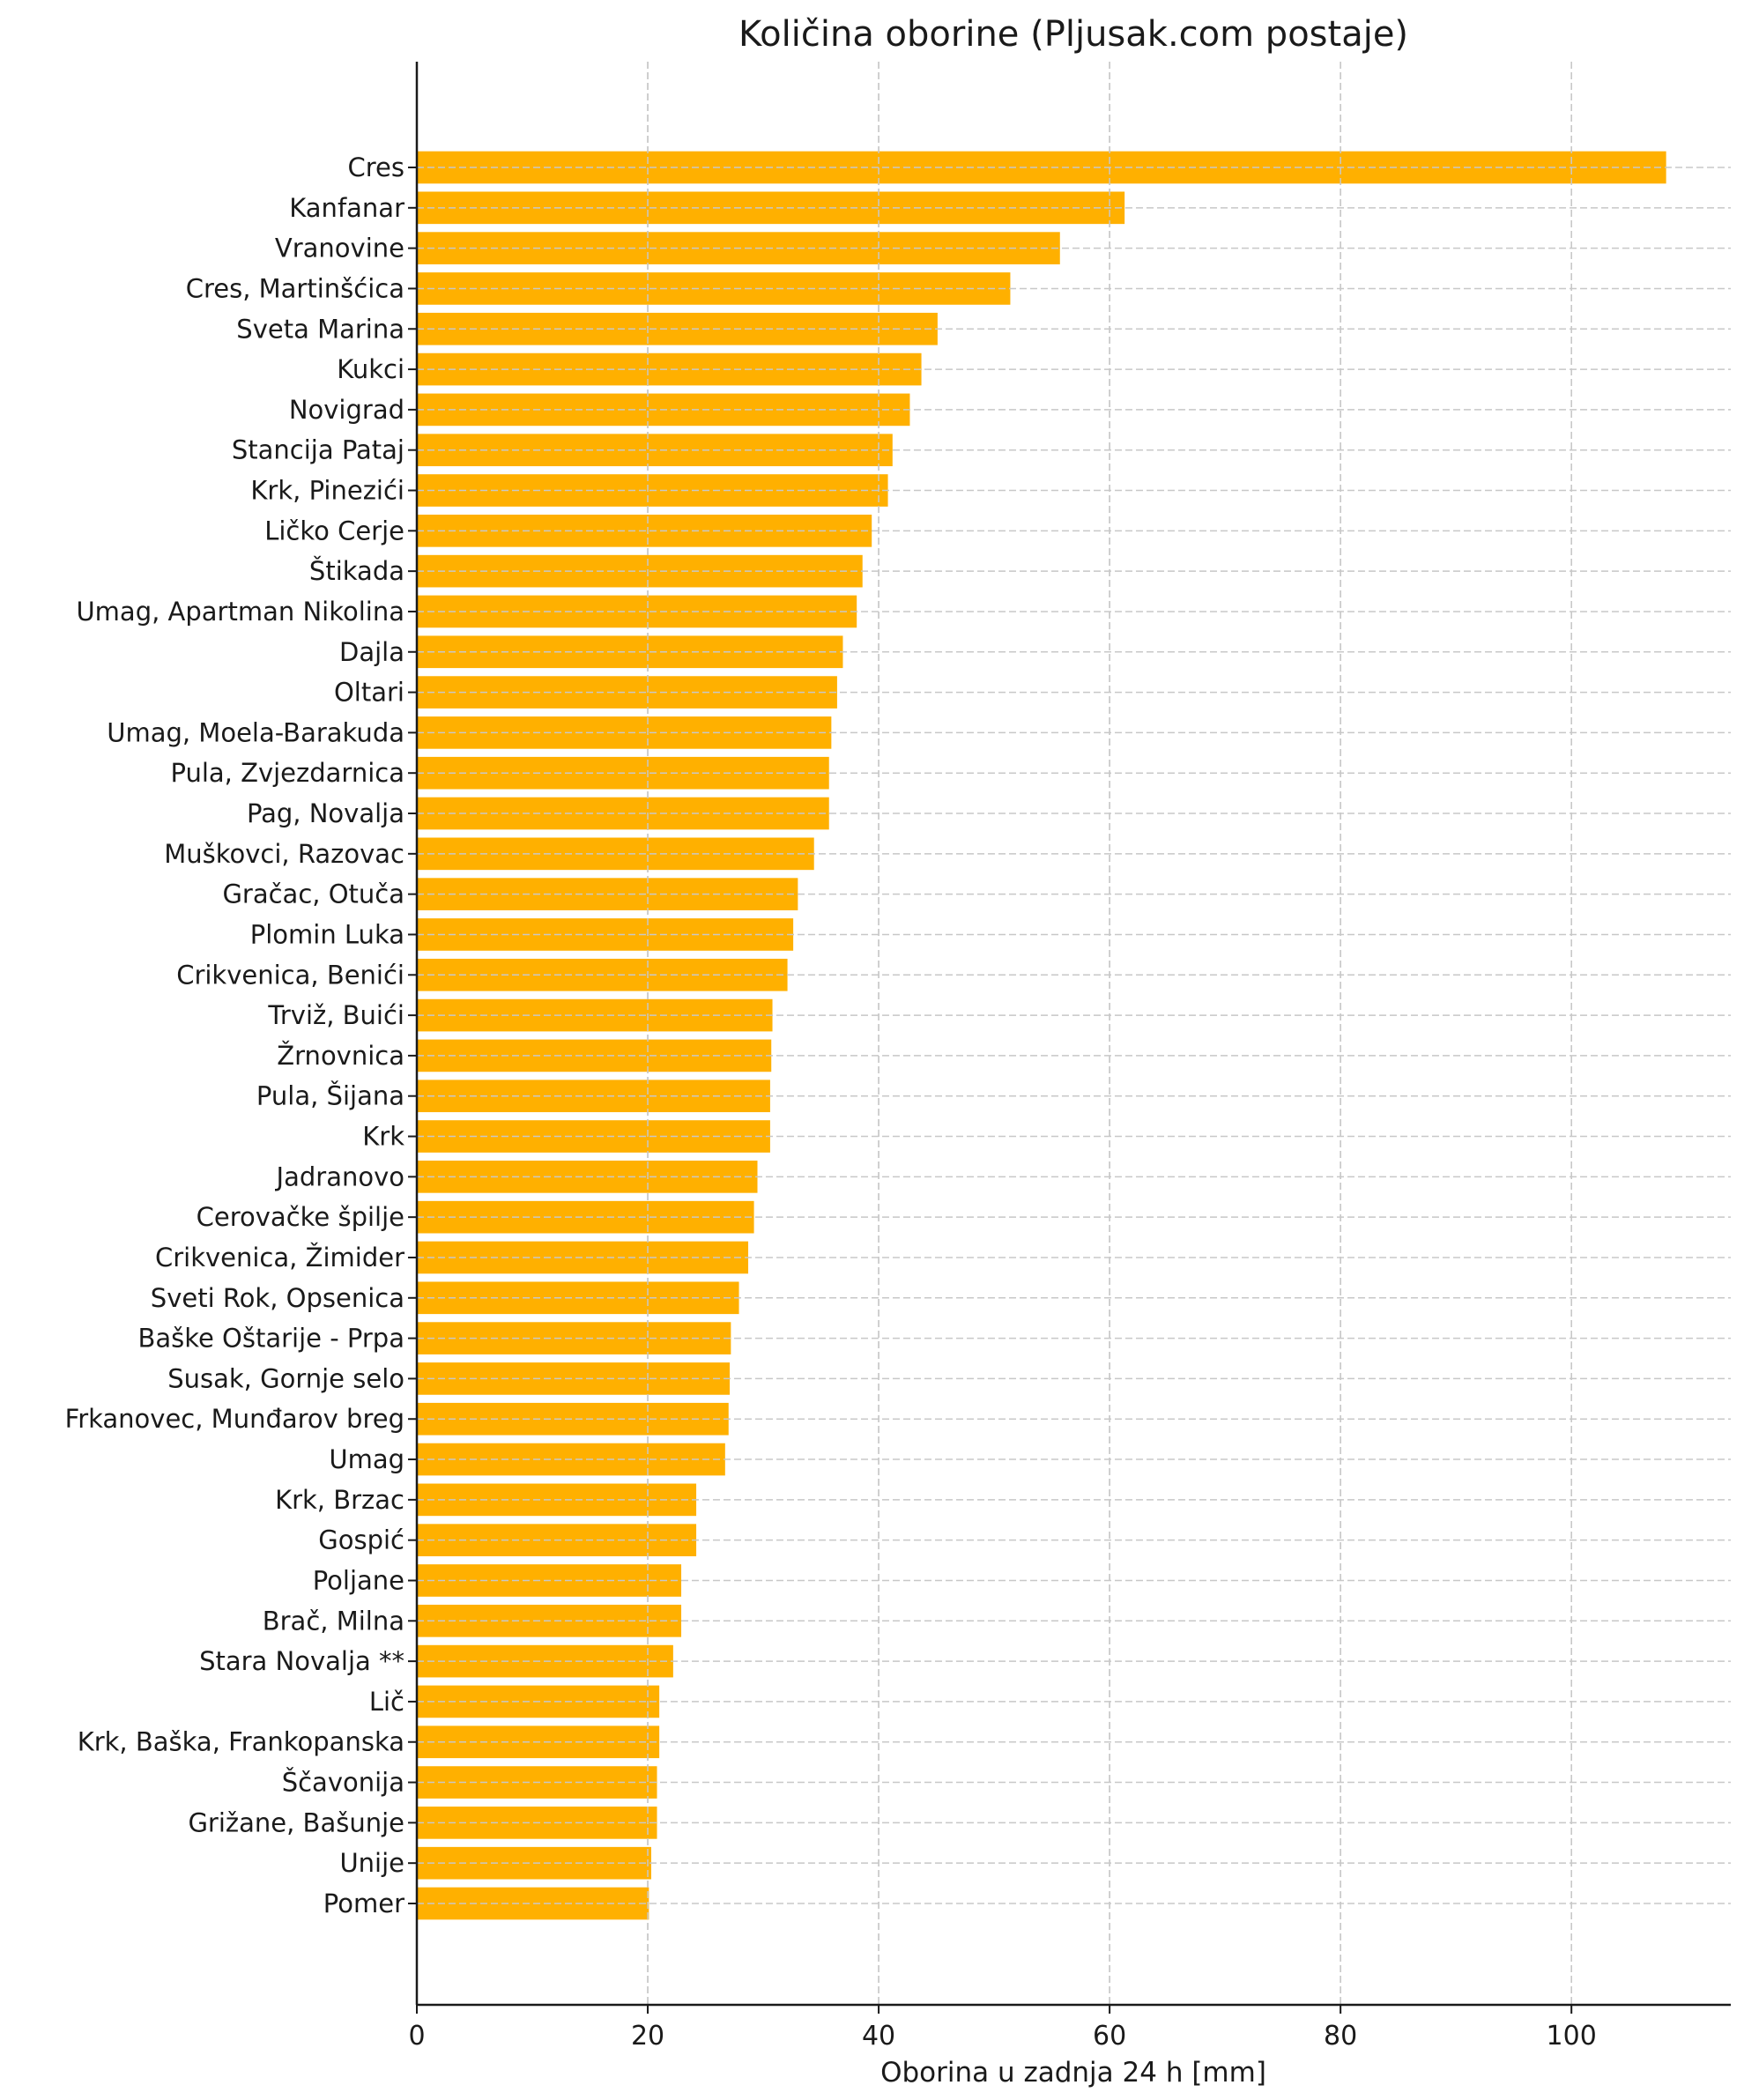 This screenshot has width=1744, height=2100. What do you see at coordinates (290, 975) in the screenshot?
I see `y-tick-label: Crikvenica, Benići` at bounding box center [290, 975].